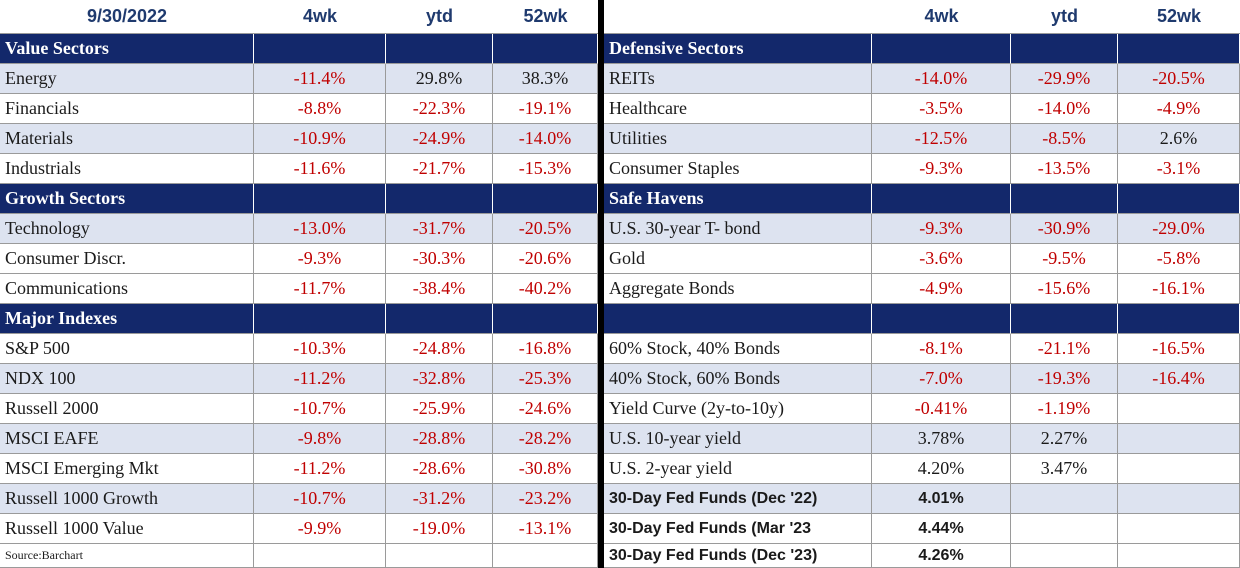 The image size is (1240, 568). Describe the element at coordinates (439, 109) in the screenshot. I see `value-ytd: -22.3%` at that location.